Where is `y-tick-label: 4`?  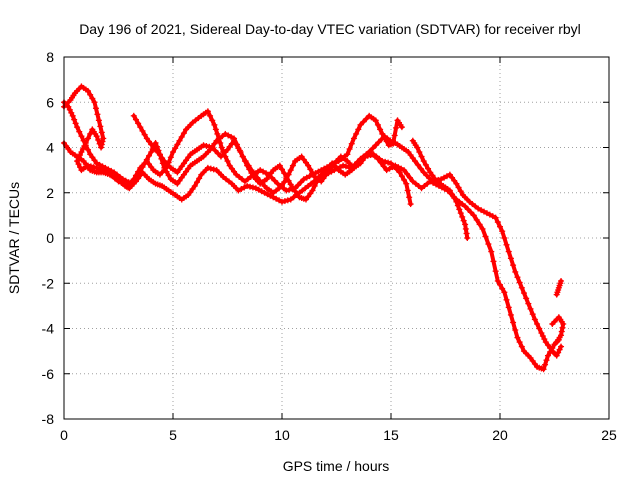
y-tick-label: 4 is located at coordinates (50, 148).